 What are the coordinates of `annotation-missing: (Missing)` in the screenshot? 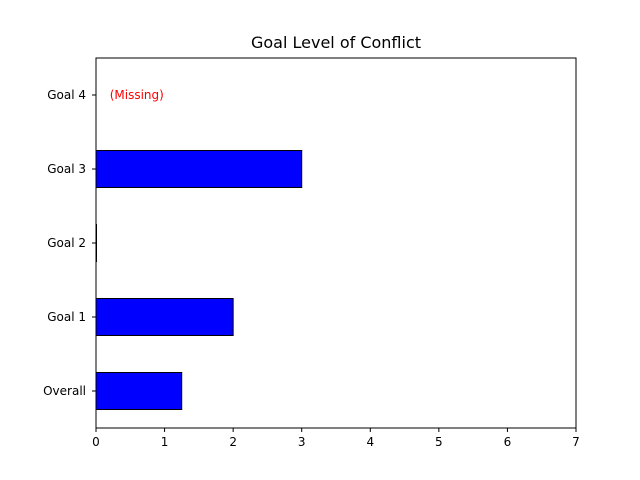 It's located at (137, 95).